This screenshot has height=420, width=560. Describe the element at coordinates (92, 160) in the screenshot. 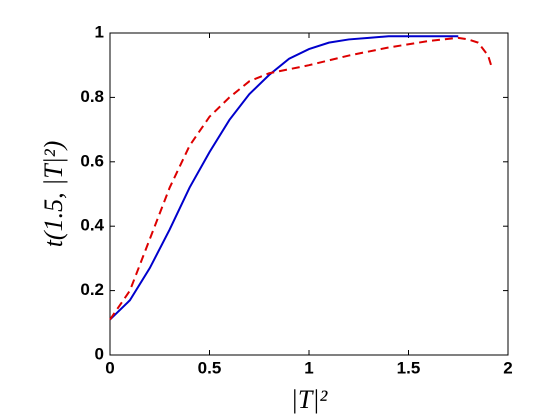

I see `y-tick-label: 0.6` at that location.